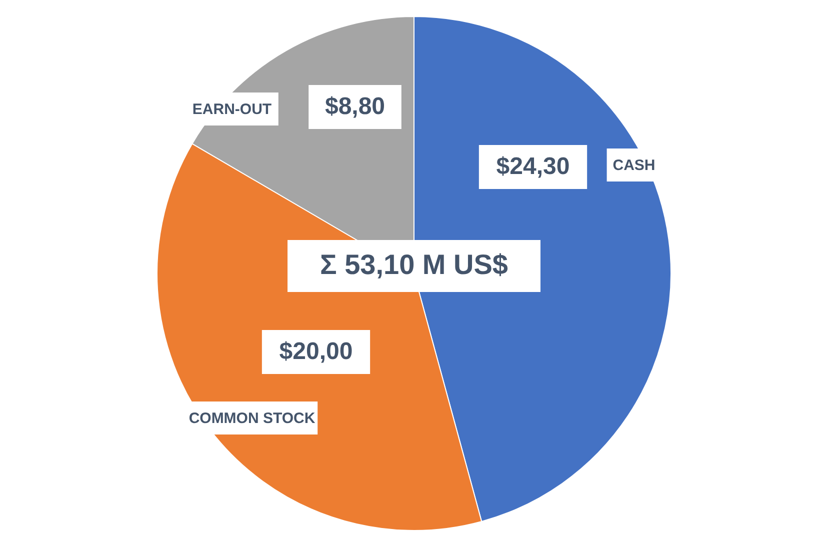  What do you see at coordinates (355, 106) in the screenshot?
I see `data-label: $8,80` at bounding box center [355, 106].